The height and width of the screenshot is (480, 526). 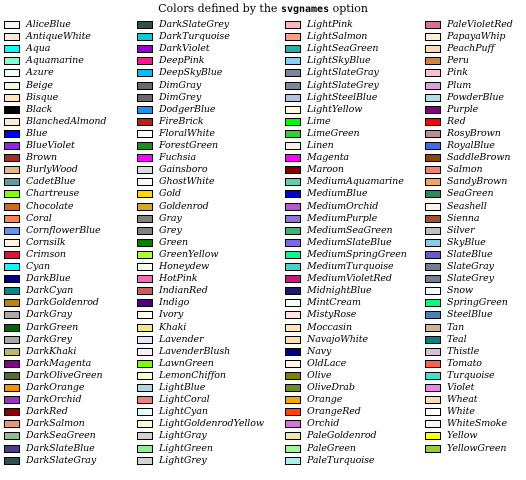 I want to click on color-name: LawnGreen, so click(x=186, y=363).